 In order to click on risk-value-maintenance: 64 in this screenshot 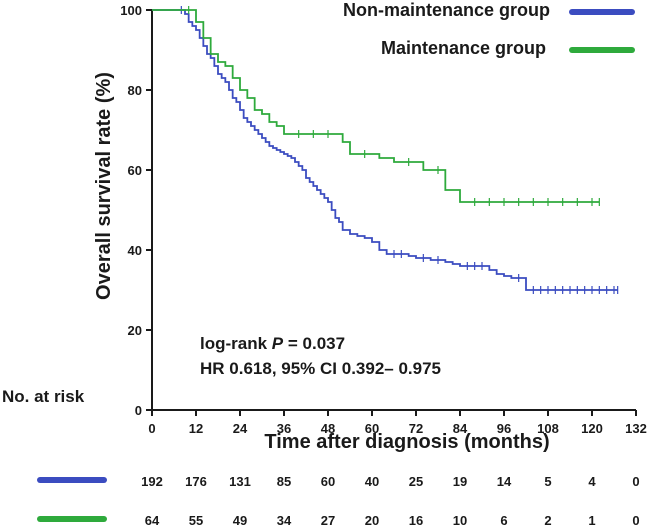, I will do `click(152, 520)`.